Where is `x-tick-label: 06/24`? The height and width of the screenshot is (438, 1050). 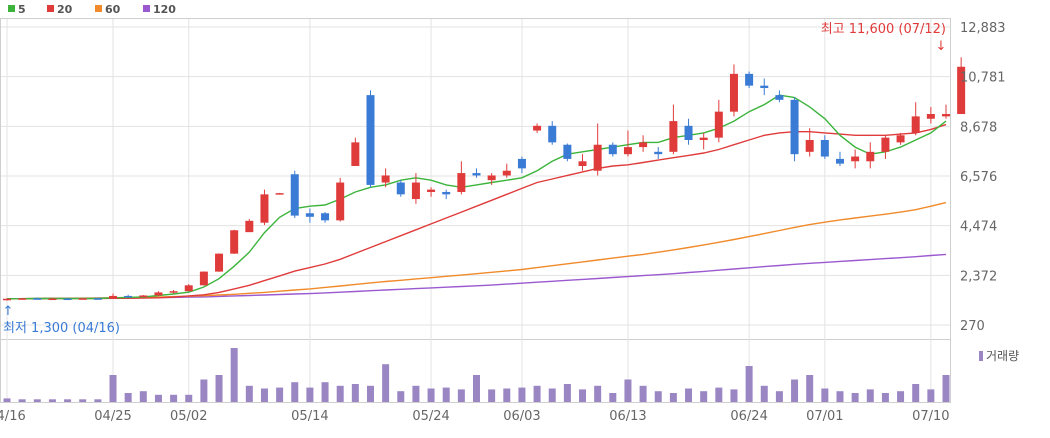
x-tick-label: 06/24 is located at coordinates (748, 416).